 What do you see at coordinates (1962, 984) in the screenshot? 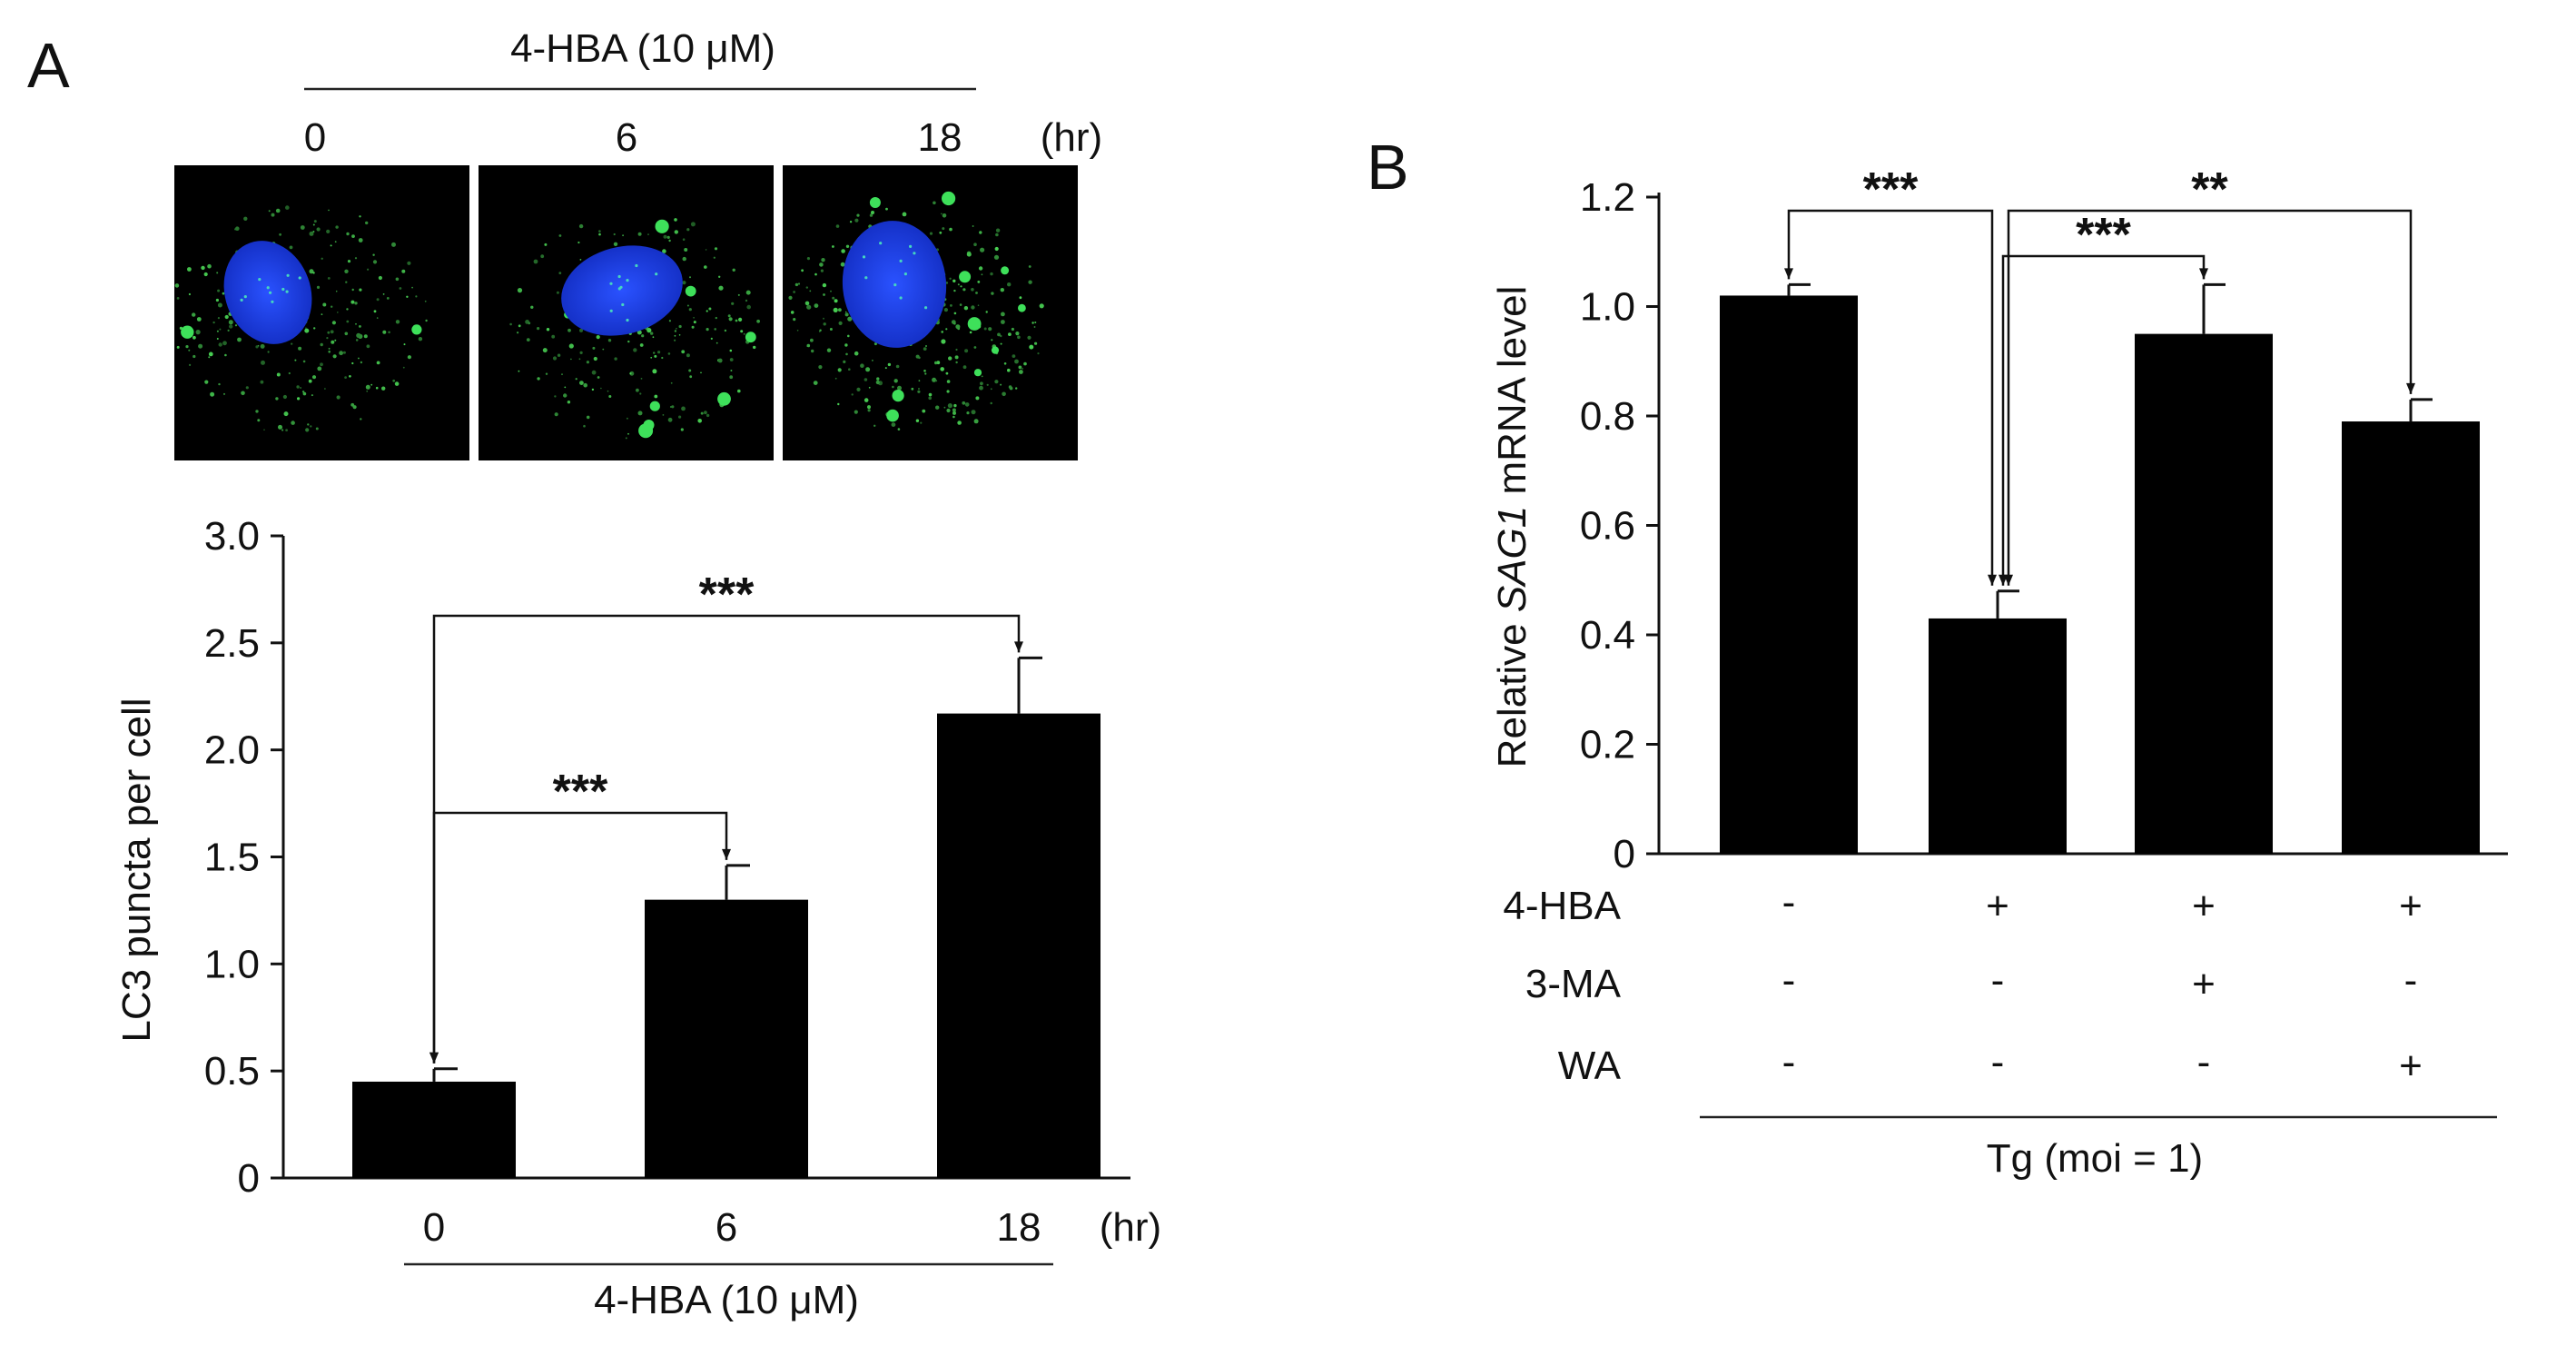
I see `condition-table: 4-HBA - + + +3-MA - - + - WA - - - +` at bounding box center [1962, 984].